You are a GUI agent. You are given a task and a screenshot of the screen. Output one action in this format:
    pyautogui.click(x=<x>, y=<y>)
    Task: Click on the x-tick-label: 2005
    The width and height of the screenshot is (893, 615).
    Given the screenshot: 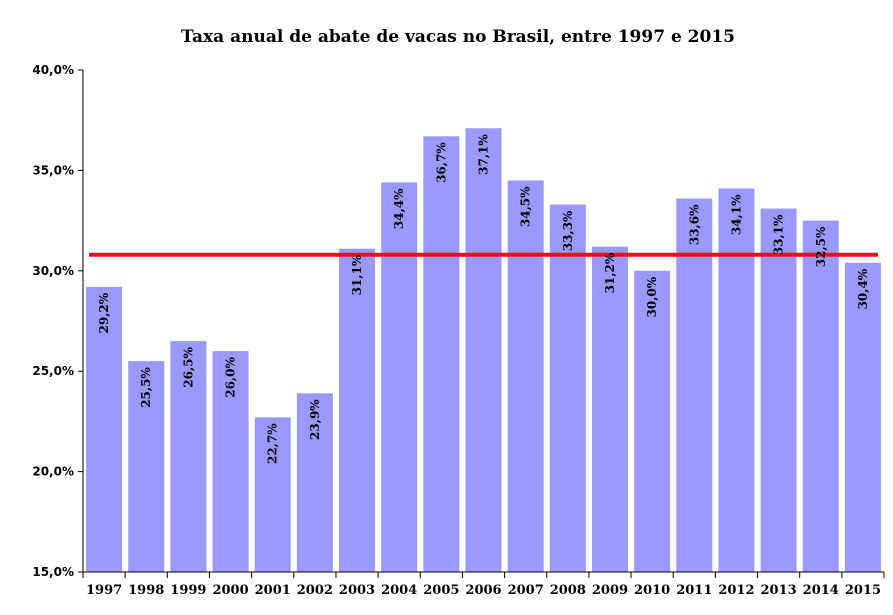 What is the action you would take?
    pyautogui.click(x=441, y=590)
    